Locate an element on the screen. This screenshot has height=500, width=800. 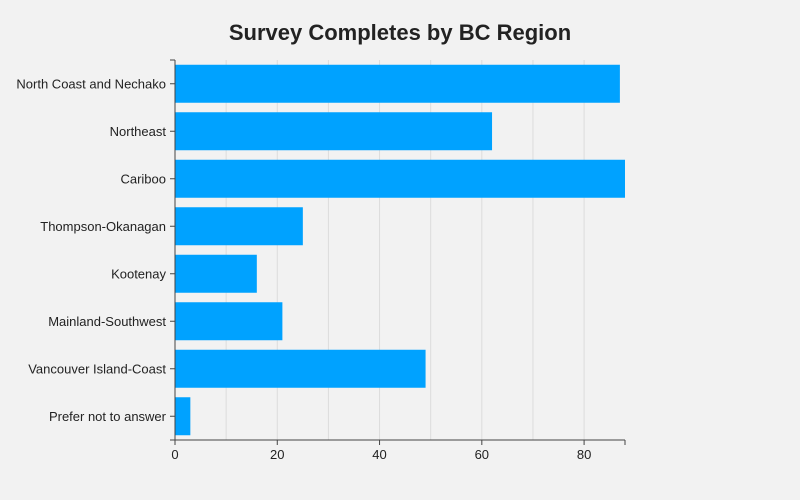
category-label: Mainland-Southwest is located at coordinates (107, 321).